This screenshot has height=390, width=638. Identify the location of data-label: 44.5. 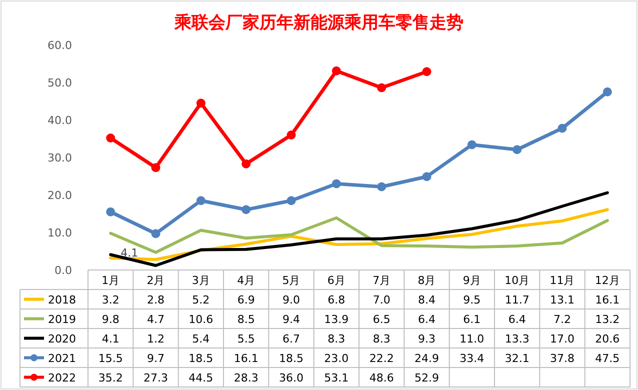
(201, 378).